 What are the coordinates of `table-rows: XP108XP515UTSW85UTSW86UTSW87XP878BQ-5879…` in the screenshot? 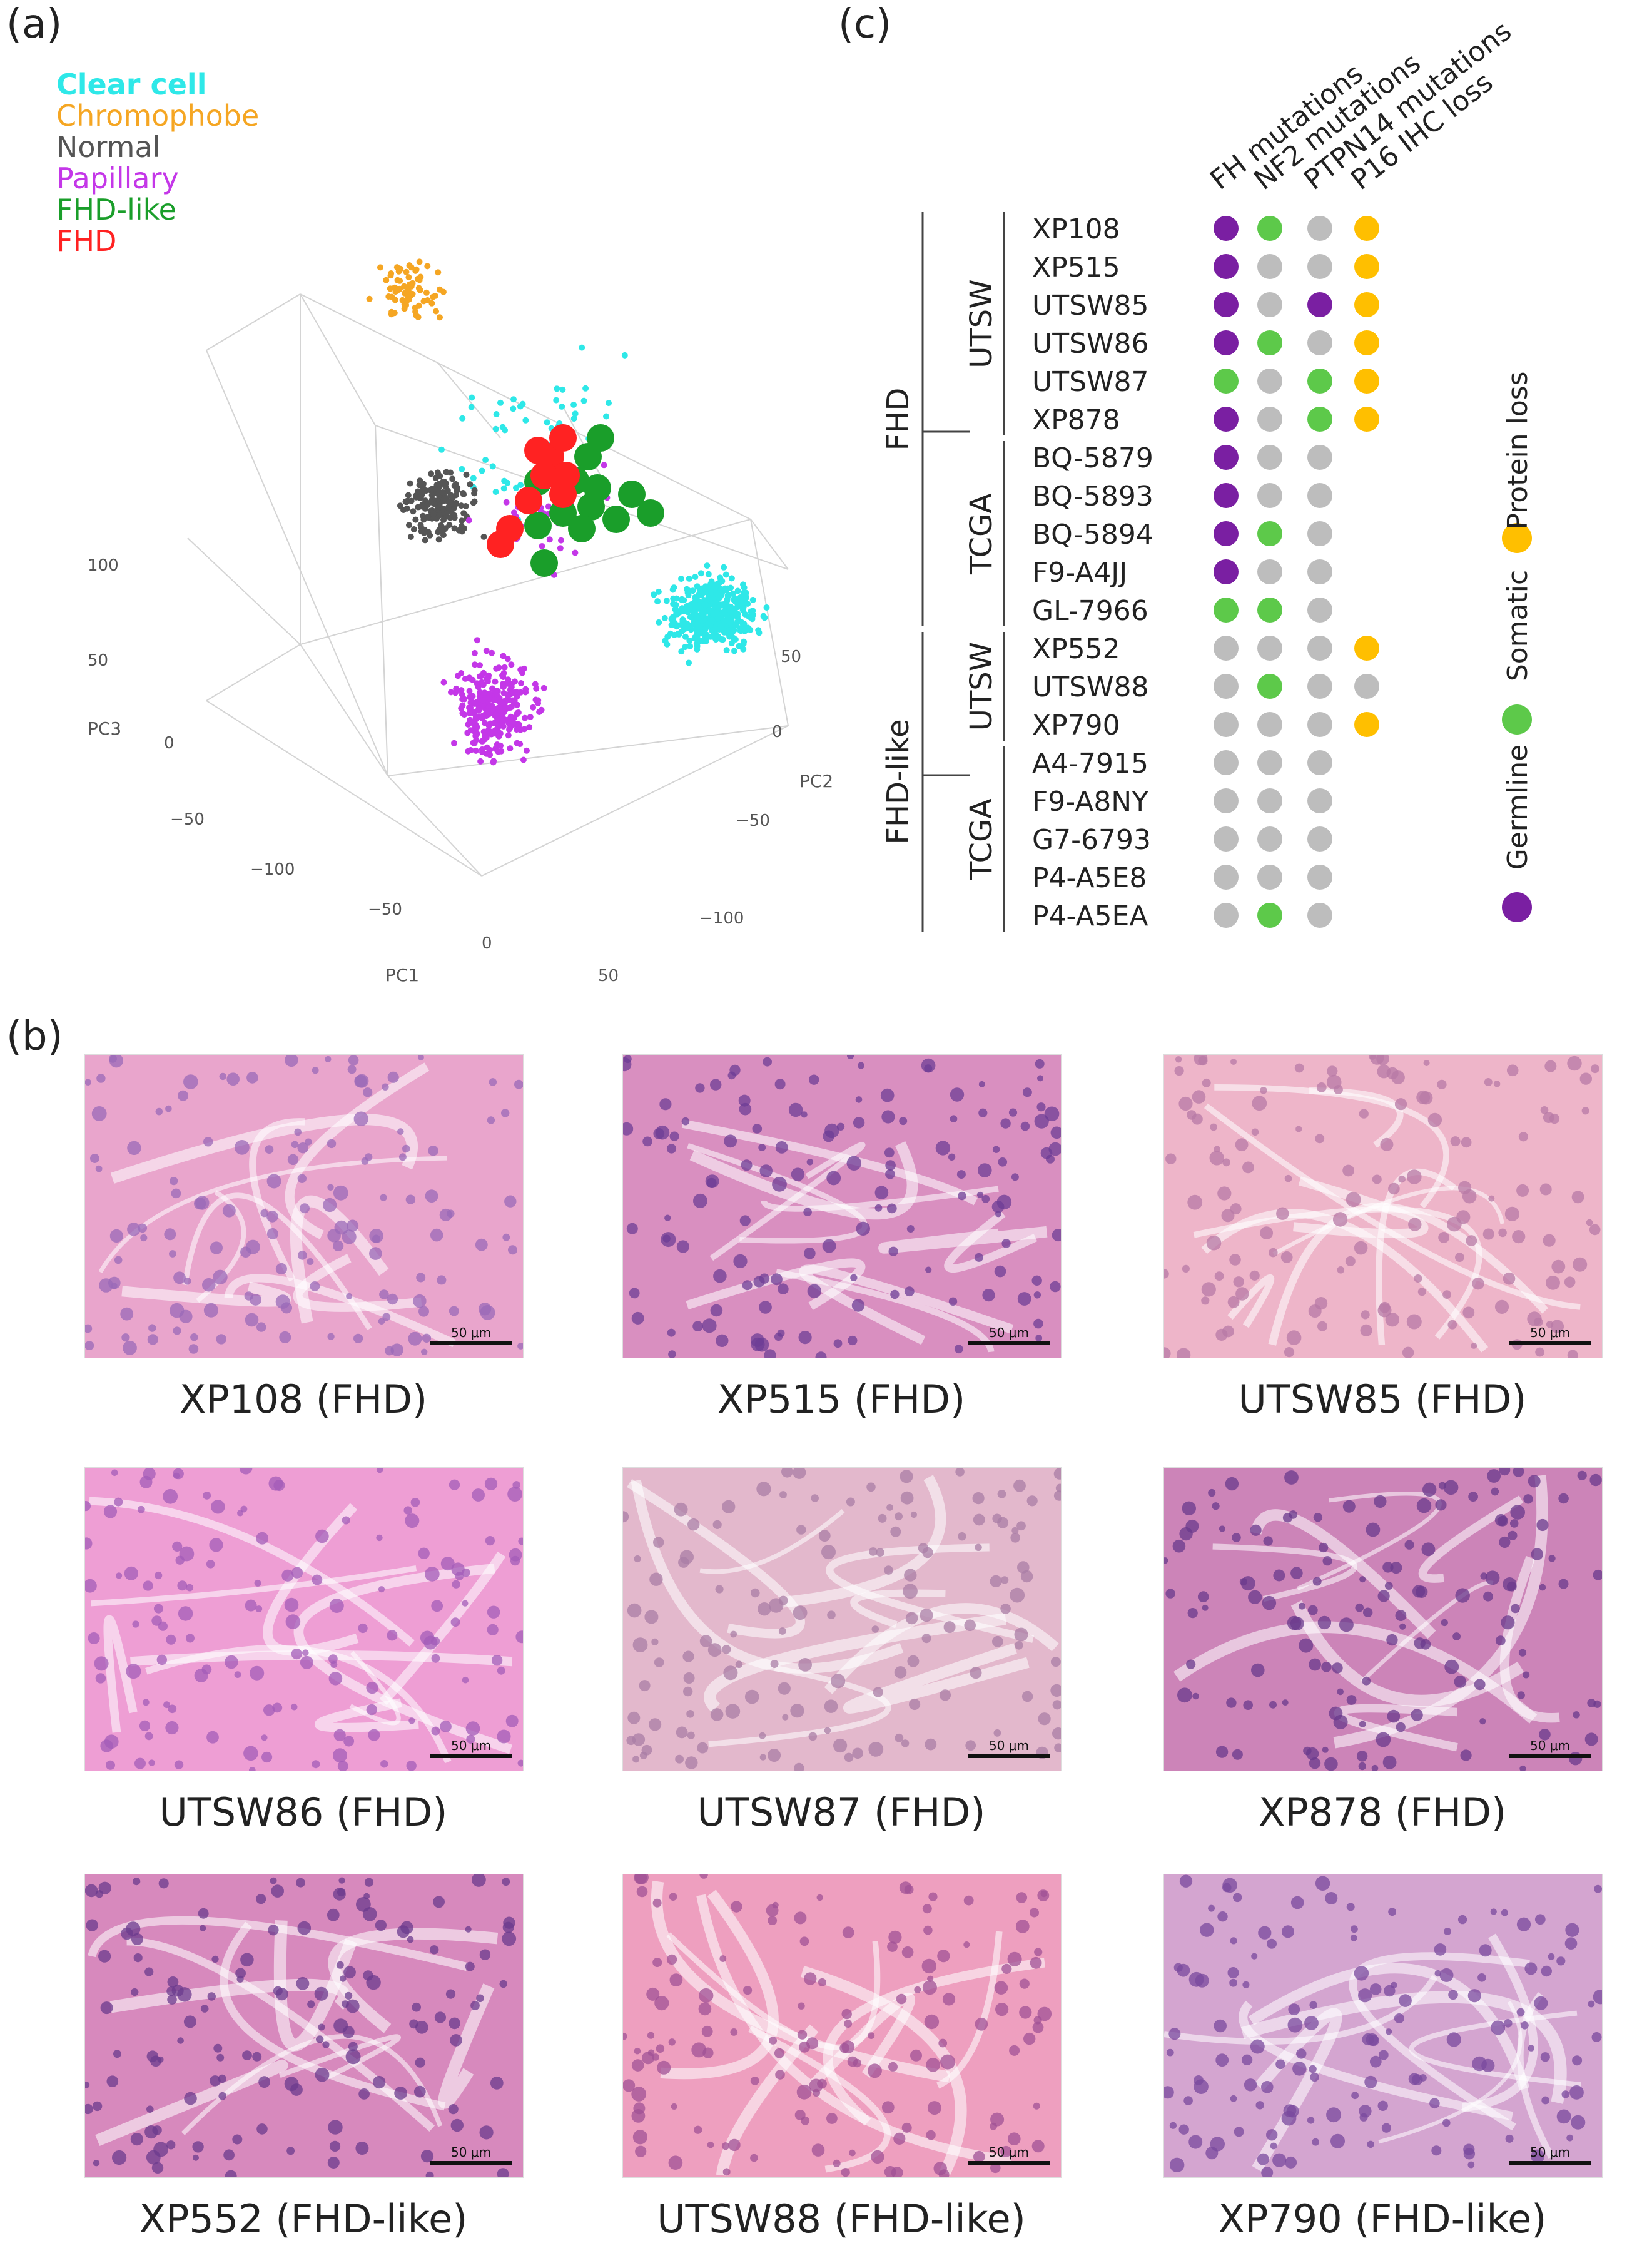 It's located at (1205, 572).